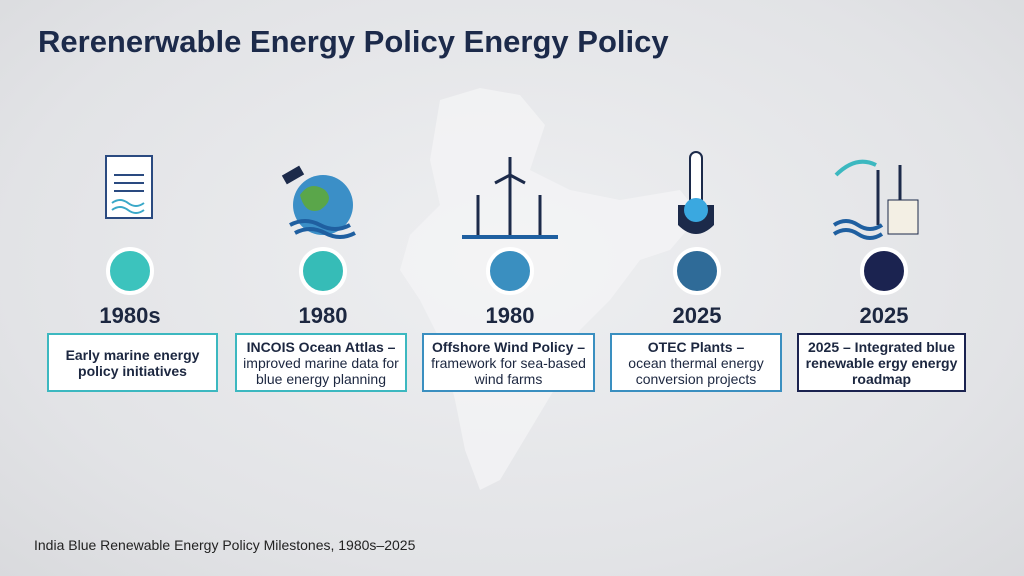 This screenshot has width=1024, height=576. Describe the element at coordinates (875, 199) in the screenshot. I see `icon-roadmap` at that location.